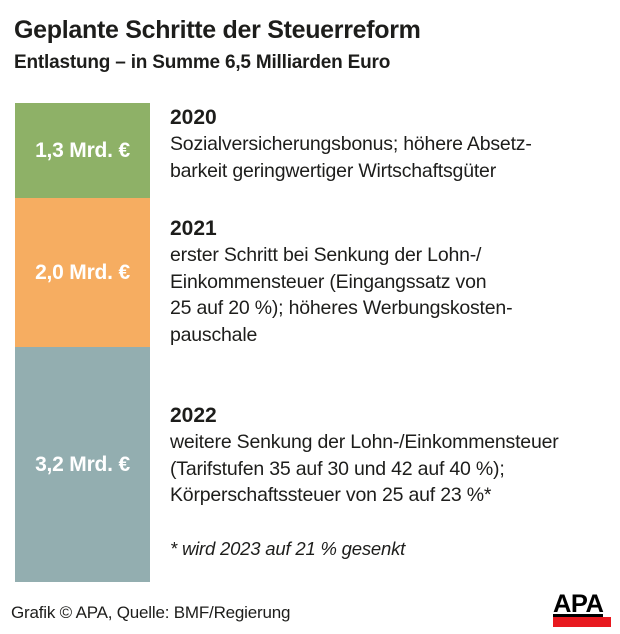  What do you see at coordinates (351, 144) in the screenshot?
I see `section-2020-text-line: Sozialversicherungsbonus; höhere Absetz-` at bounding box center [351, 144].